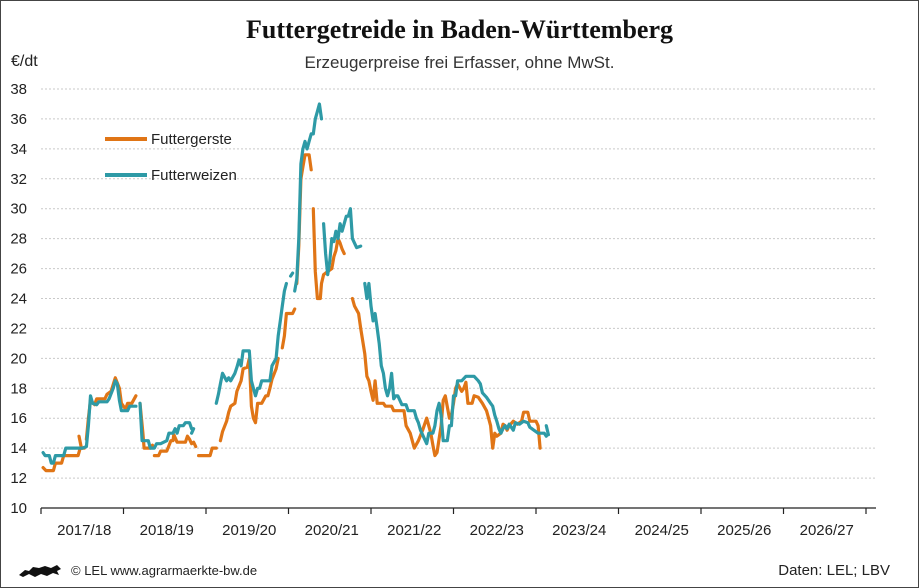 The width and height of the screenshot is (919, 588). I want to click on x-tick-label: 2021/22, so click(414, 530).